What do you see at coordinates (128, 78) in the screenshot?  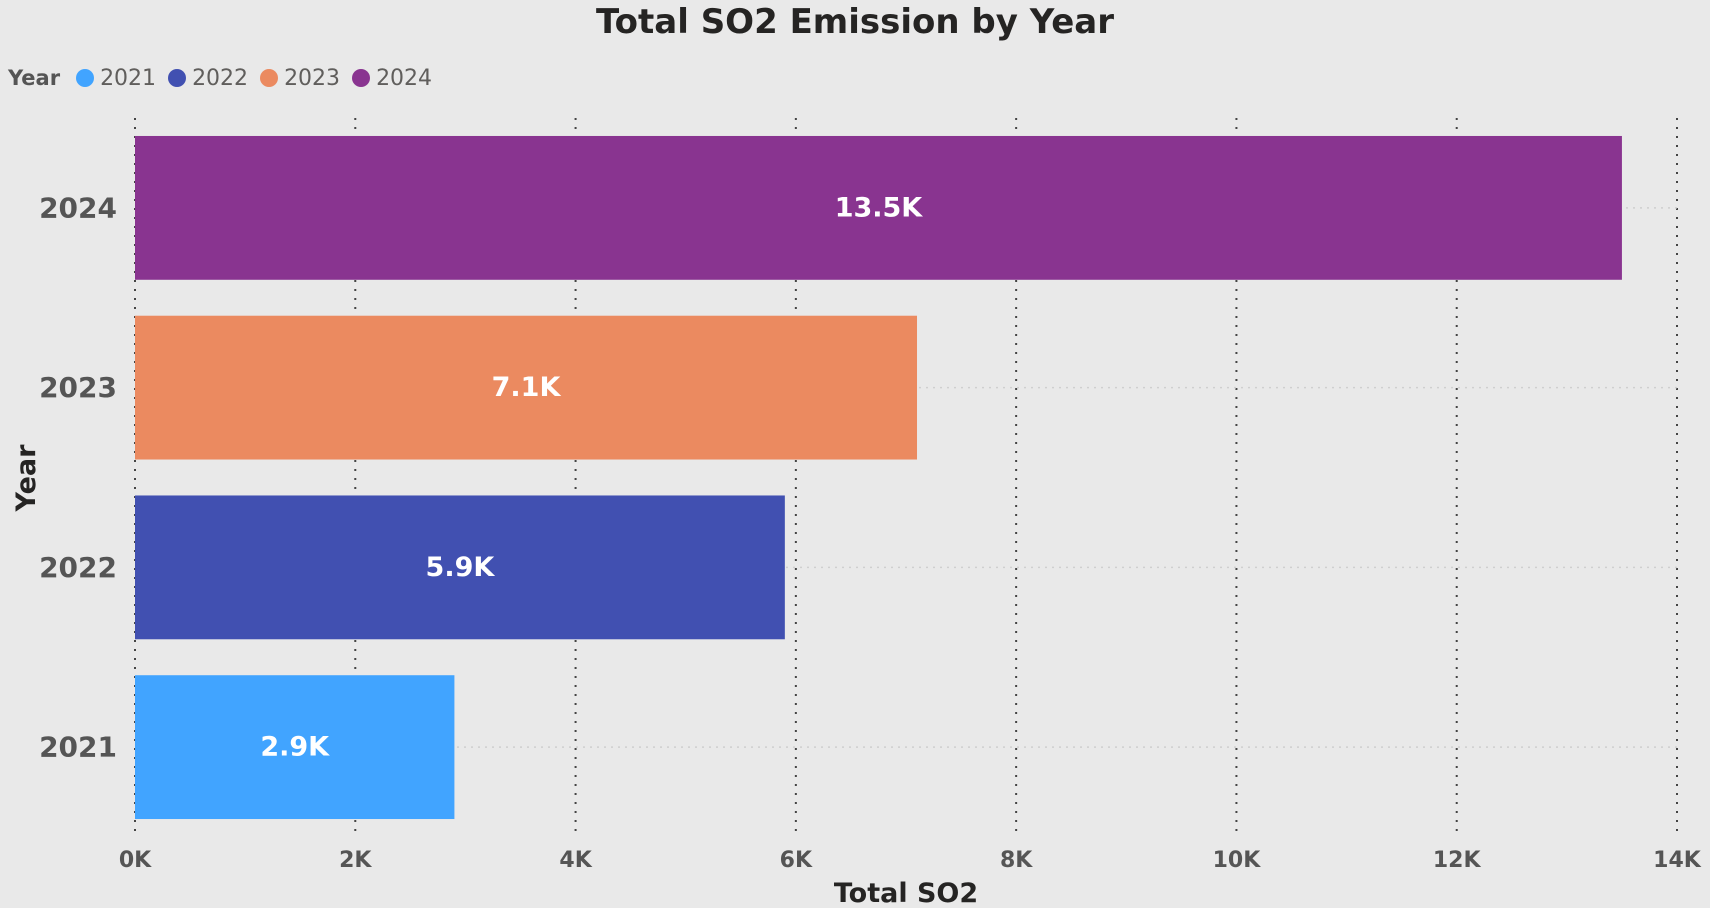 I see `legend-label-2021: 2021` at bounding box center [128, 78].